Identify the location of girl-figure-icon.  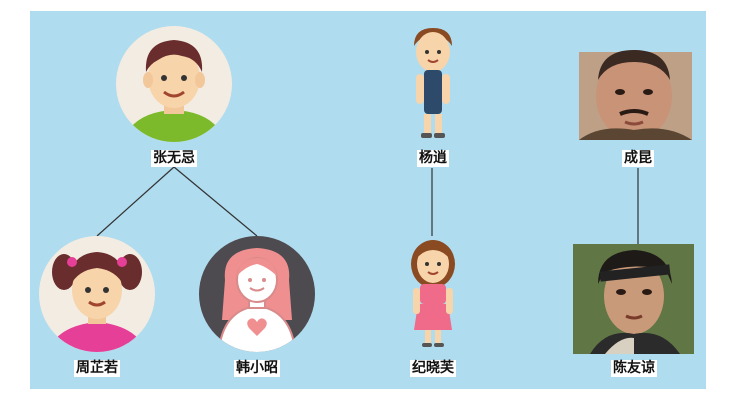
(433, 293).